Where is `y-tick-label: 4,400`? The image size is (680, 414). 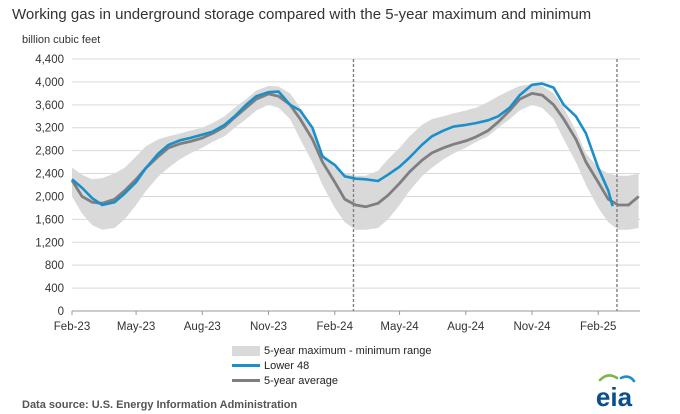 y-tick-label: 4,400 is located at coordinates (49, 60).